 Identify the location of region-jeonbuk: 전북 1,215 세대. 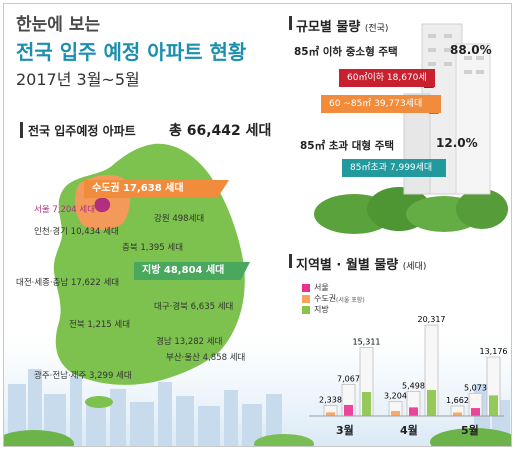
(100, 325).